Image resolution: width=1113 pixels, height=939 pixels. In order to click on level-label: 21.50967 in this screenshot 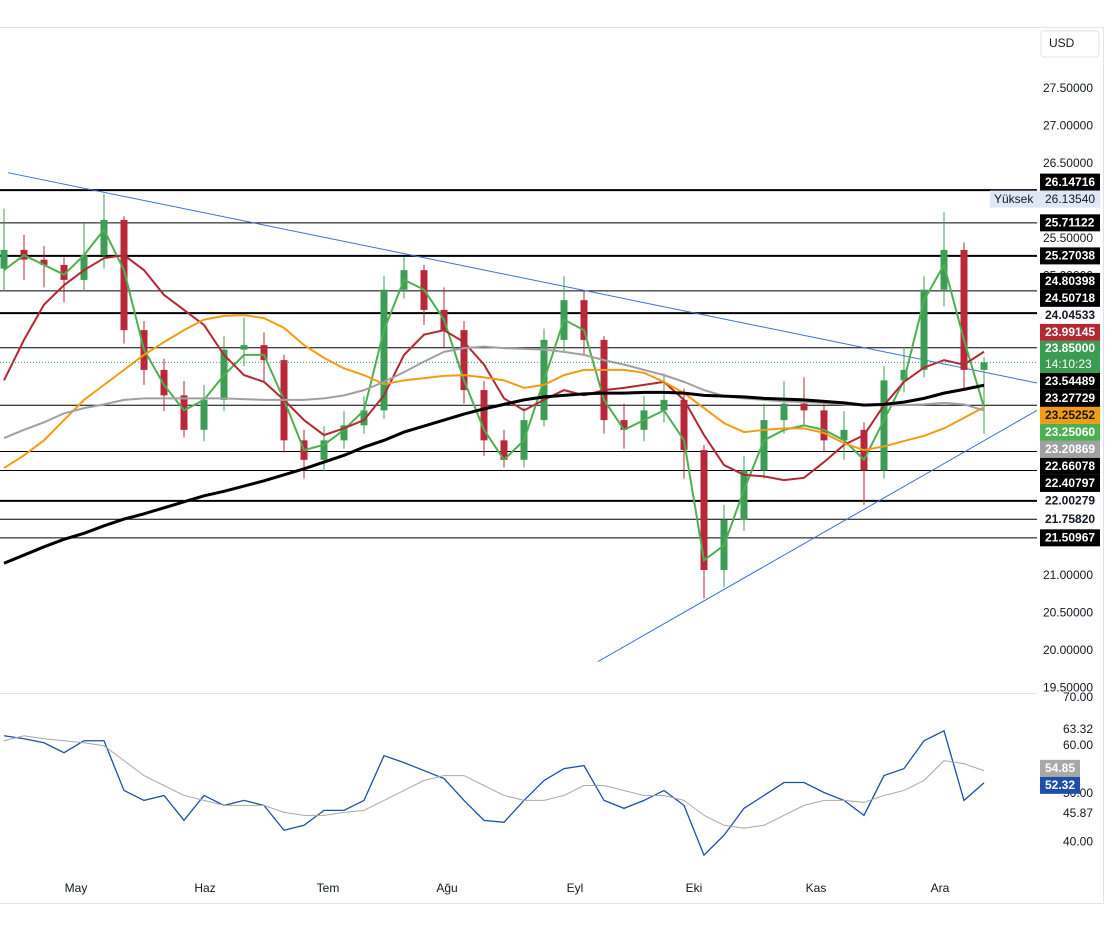, I will do `click(1070, 538)`.